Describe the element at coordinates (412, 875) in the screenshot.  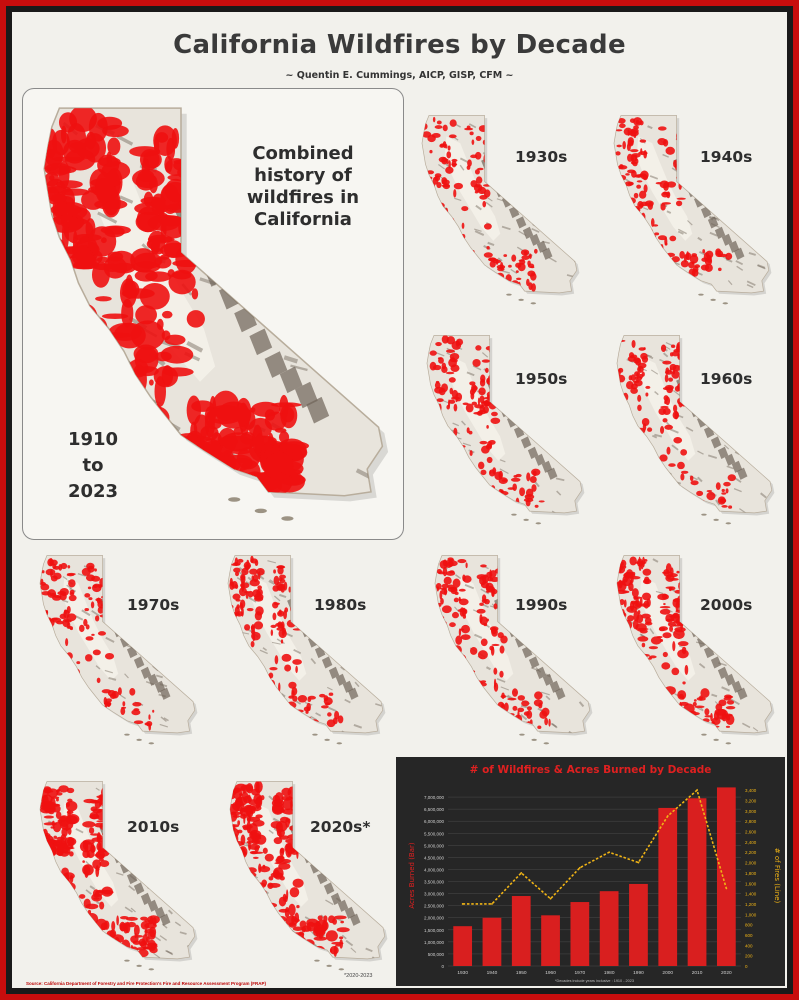
I see `y-axis-label: Acres Burned (Bar)` at that location.